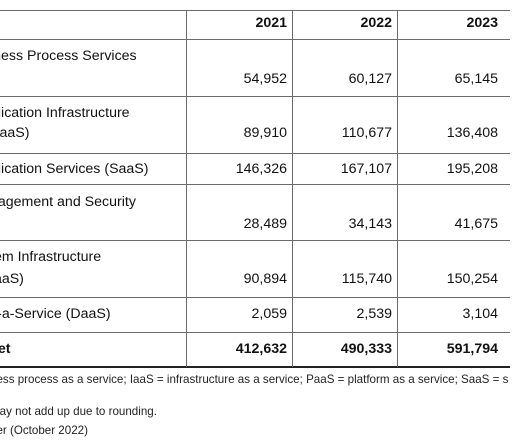 The height and width of the screenshot is (442, 530). Describe the element at coordinates (15, 133) in the screenshot. I see `row-label: PaaS)` at that location.